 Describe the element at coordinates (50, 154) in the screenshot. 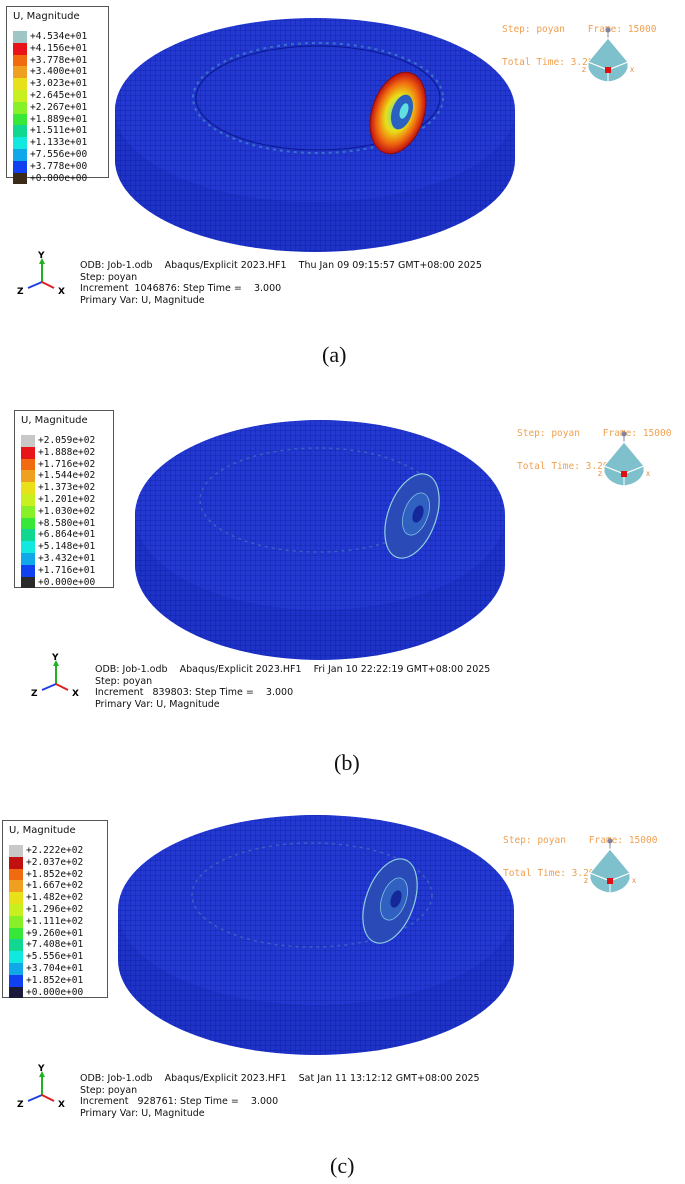

I see `legend-entry: +7.556e+00` at that location.